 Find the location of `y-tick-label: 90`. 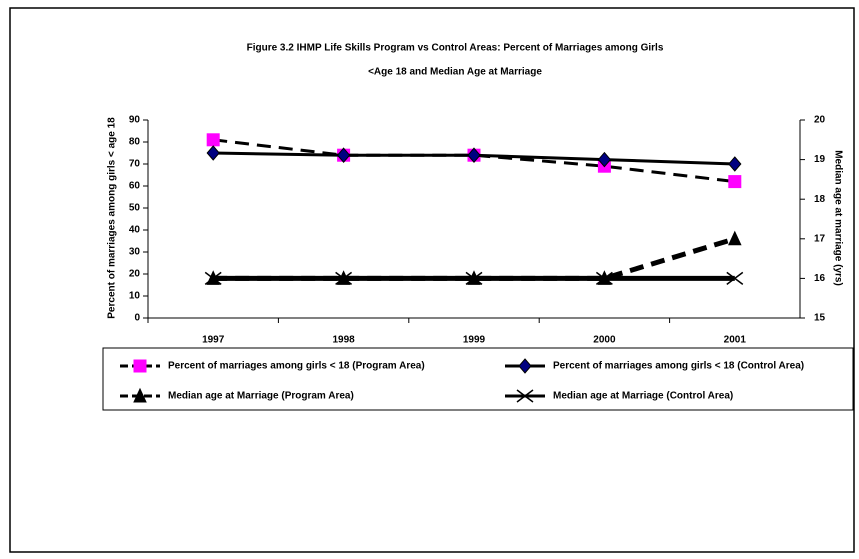

y-tick-label: 90 is located at coordinates (135, 120).